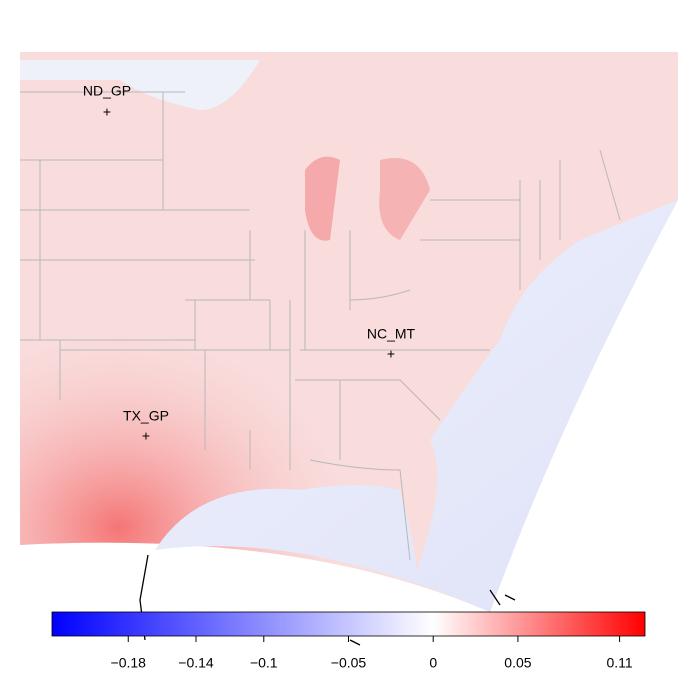  What do you see at coordinates (146, 416) in the screenshot?
I see `site-label: TX_GP` at bounding box center [146, 416].